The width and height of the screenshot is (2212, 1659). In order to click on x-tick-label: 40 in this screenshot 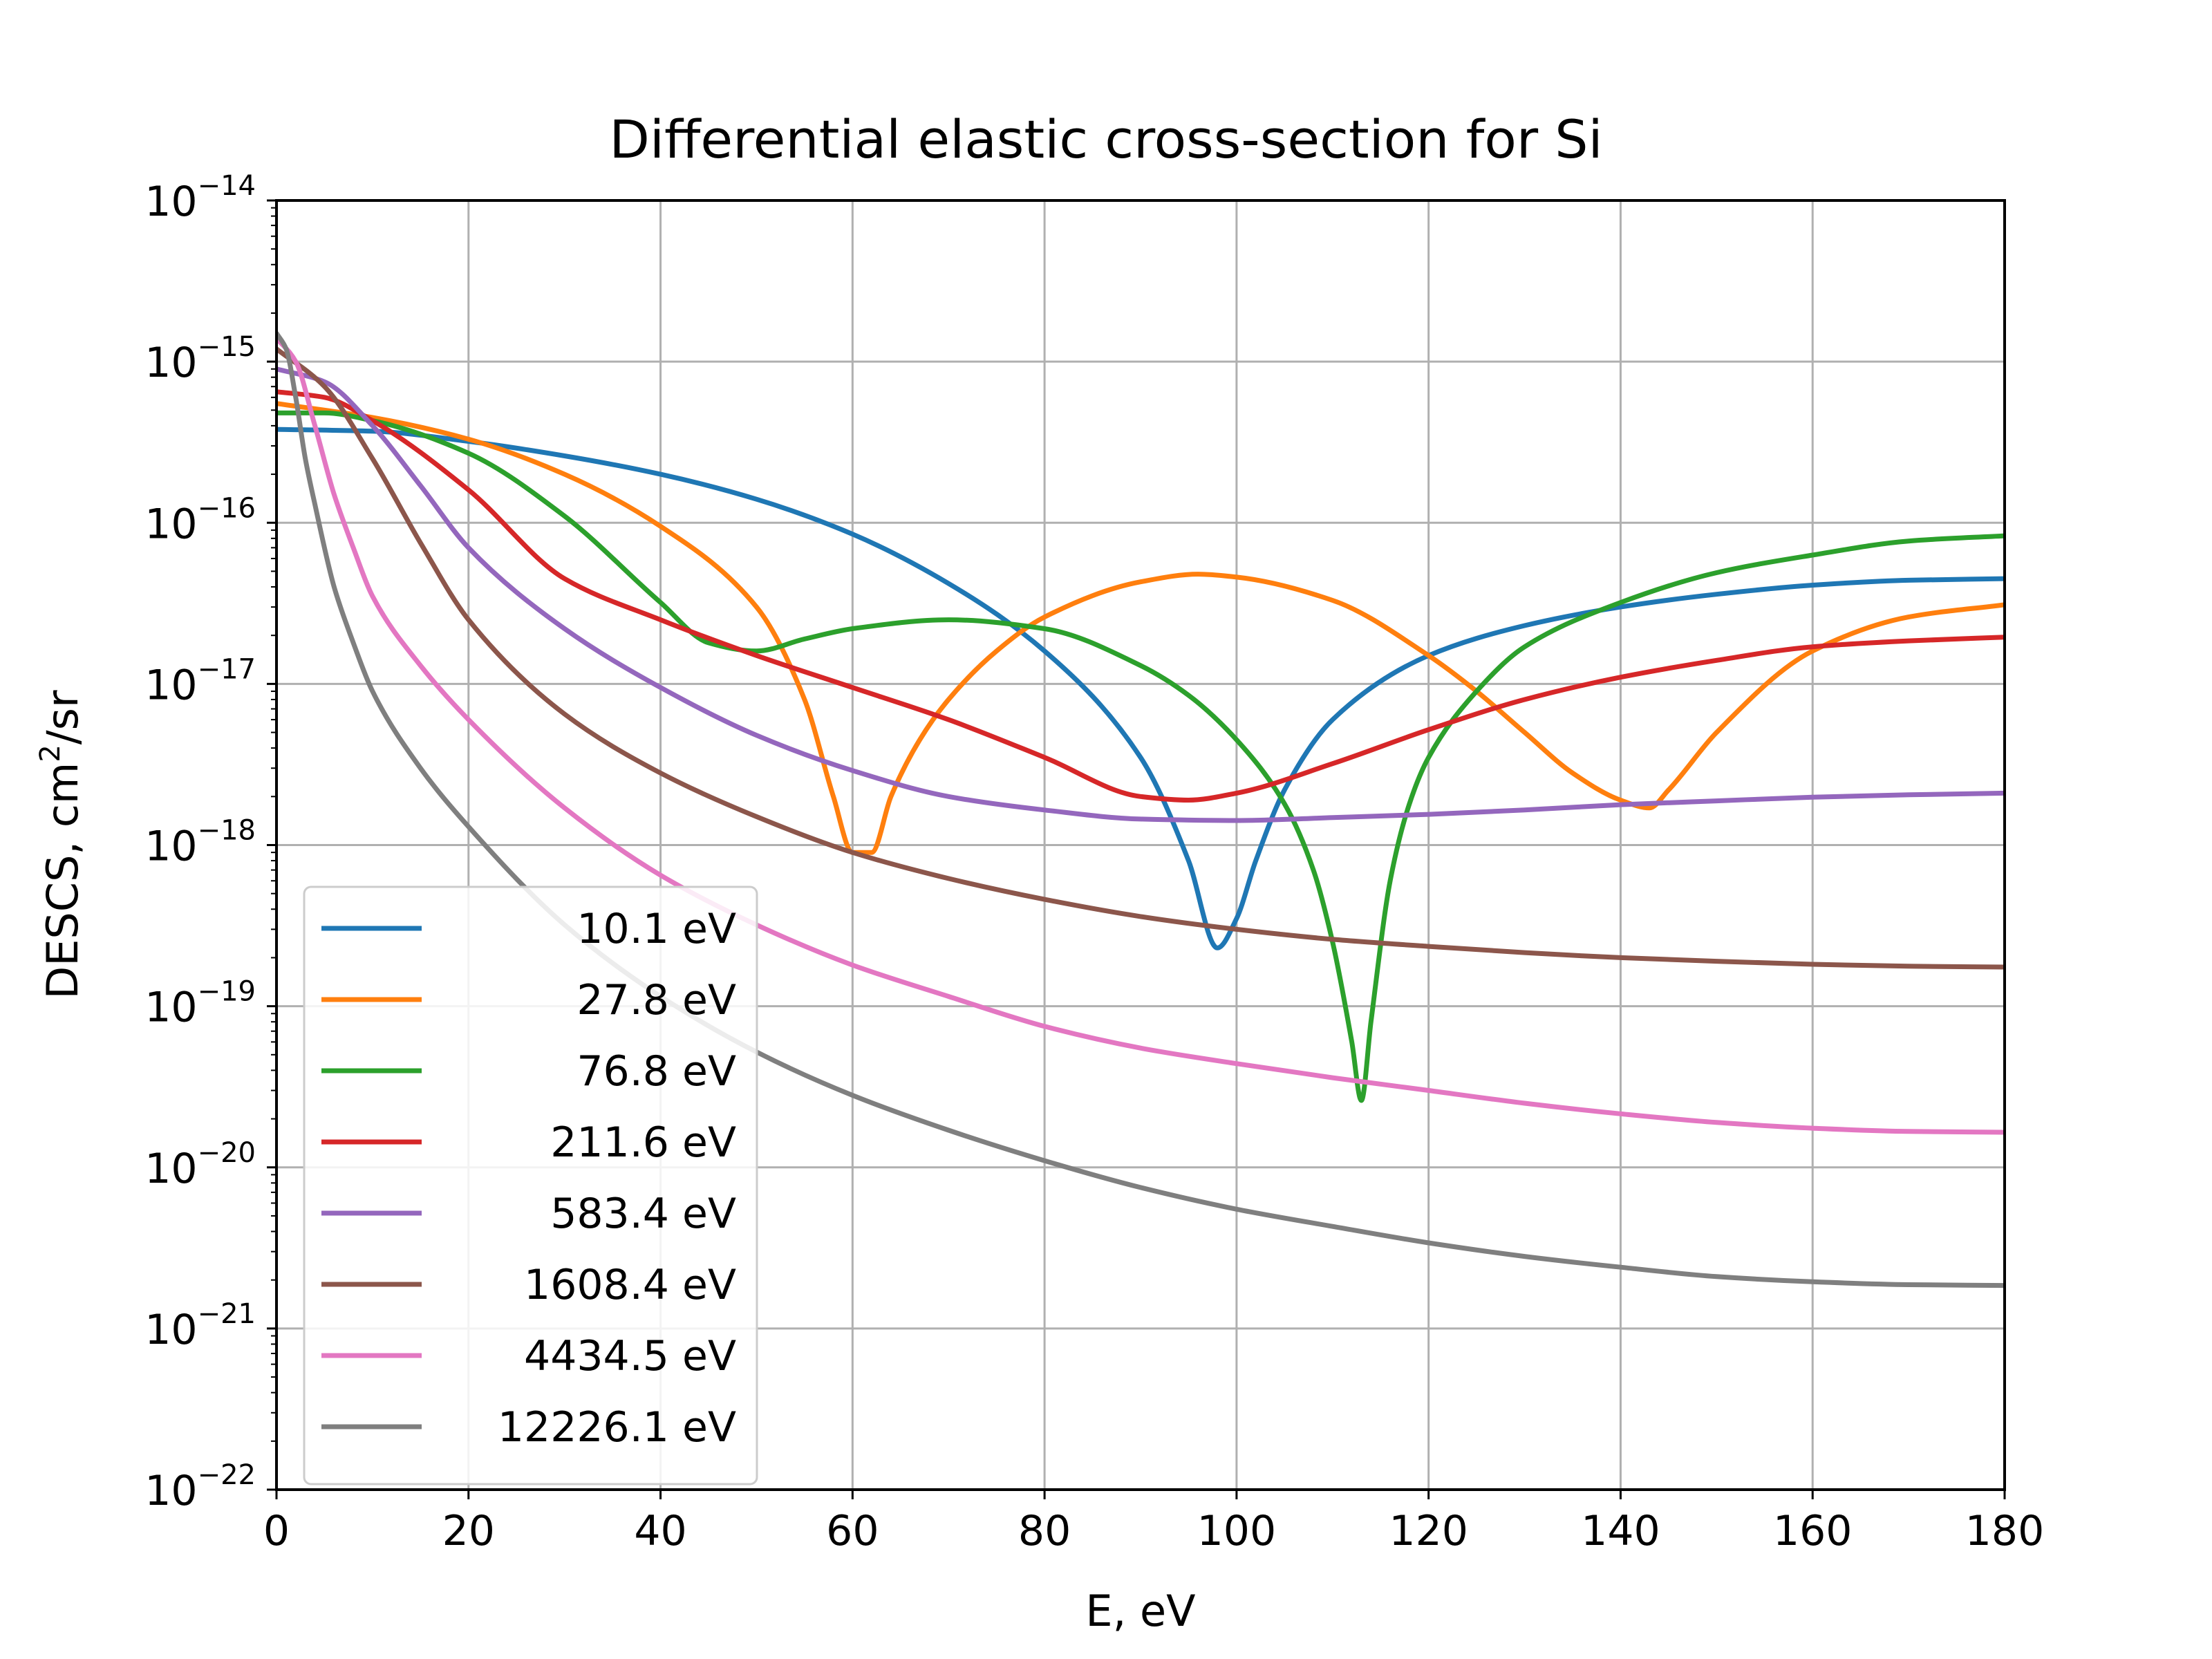, I will do `click(660, 1531)`.